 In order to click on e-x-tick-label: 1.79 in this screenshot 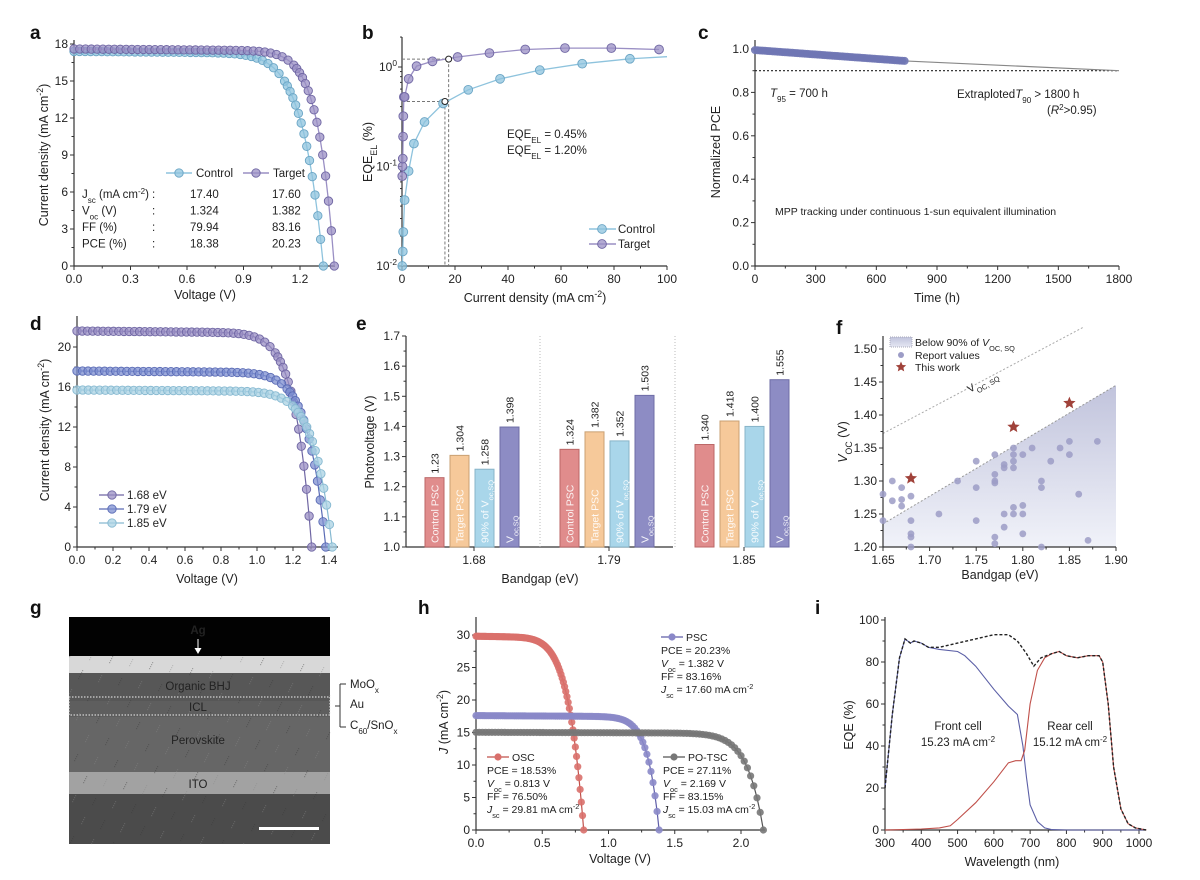, I will do `click(609, 560)`.